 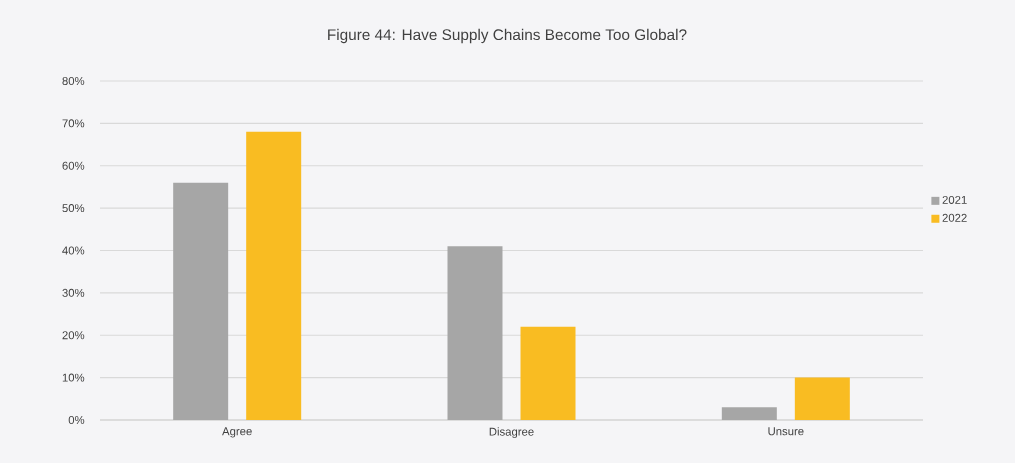 What do you see at coordinates (237, 432) in the screenshot?
I see `x-tick-label: Agree` at bounding box center [237, 432].